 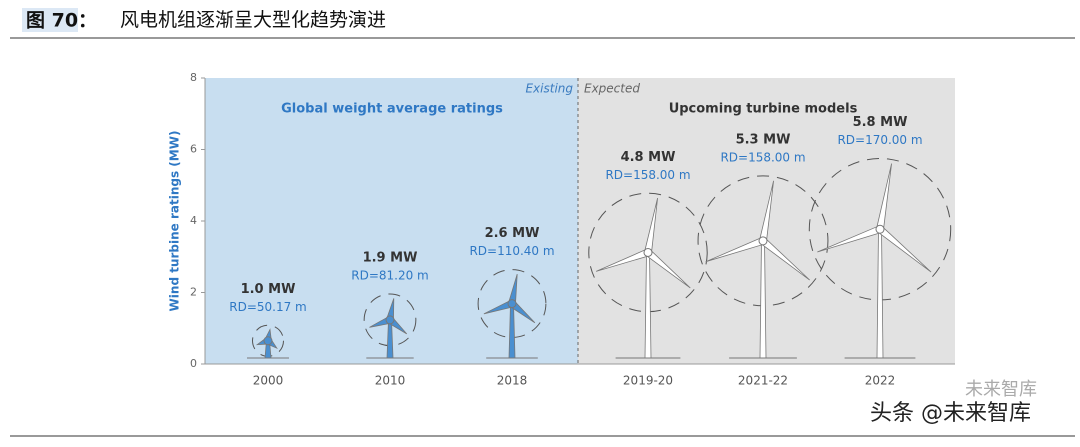 What do you see at coordinates (390, 381) in the screenshot?
I see `x-tick-label: 2010` at bounding box center [390, 381].